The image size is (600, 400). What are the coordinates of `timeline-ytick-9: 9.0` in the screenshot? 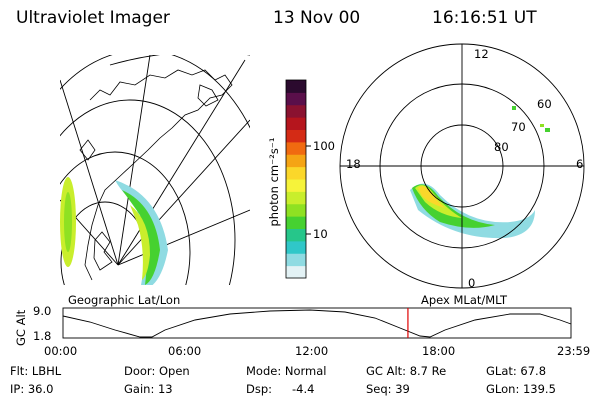 It's located at (42, 311).